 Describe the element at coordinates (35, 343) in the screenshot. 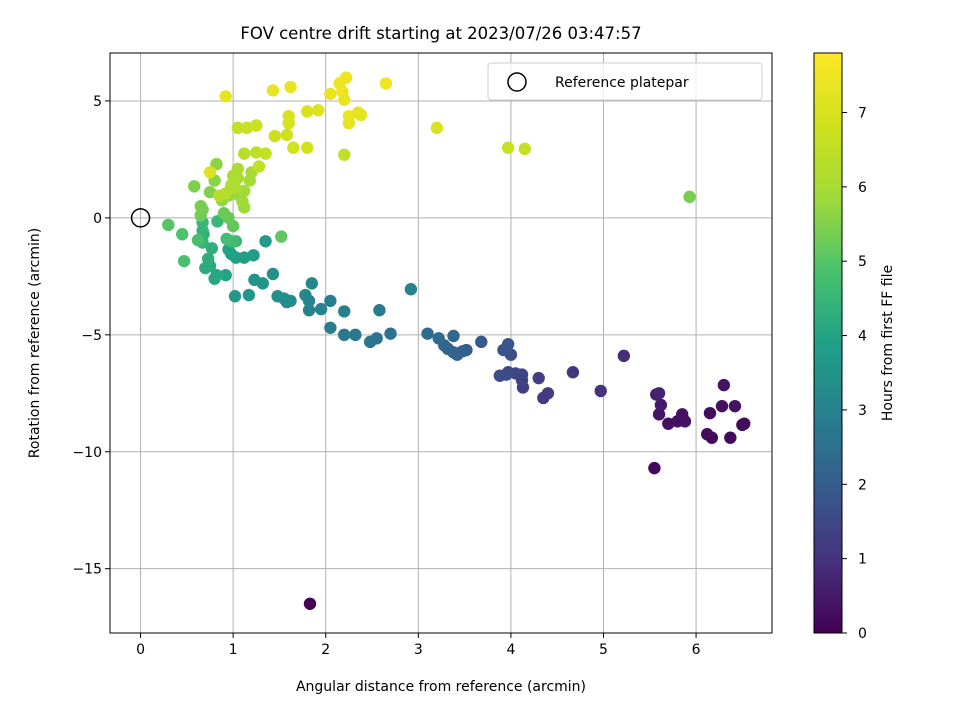

I see `y-axis-label: Rotation from reference (arcmin)` at that location.